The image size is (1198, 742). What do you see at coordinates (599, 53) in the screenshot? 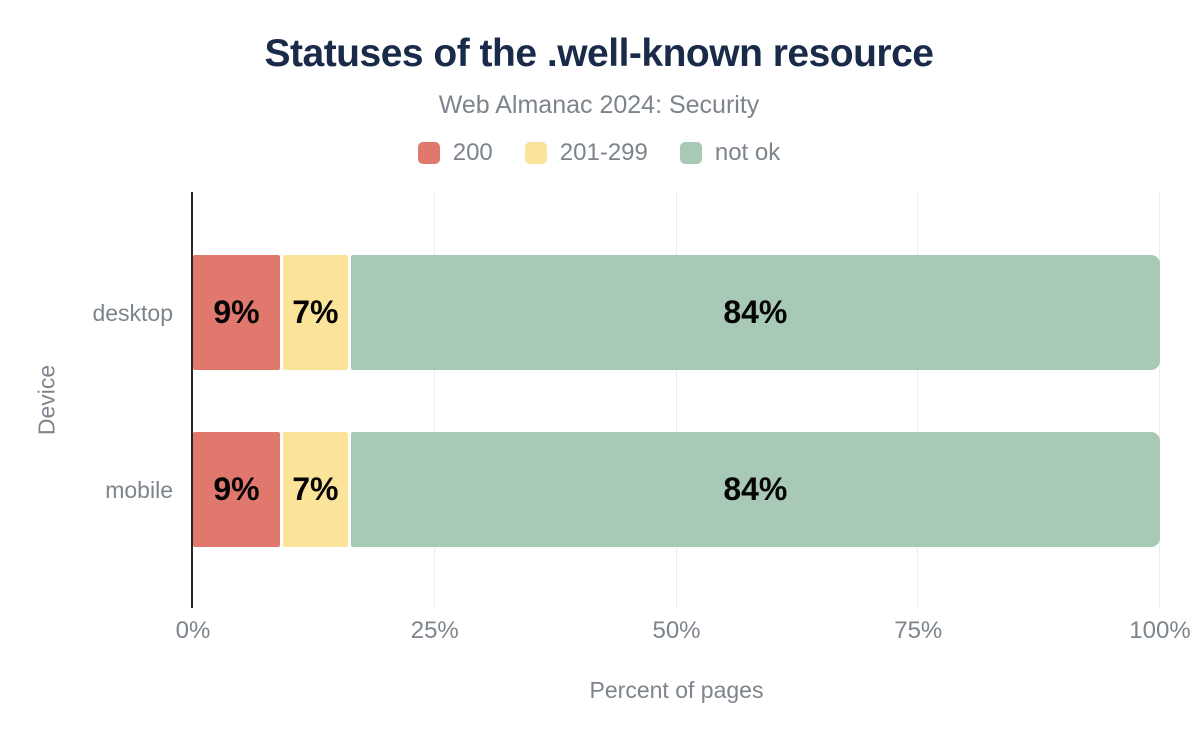
I see `chart-title: Statuses of the .well-known resource` at bounding box center [599, 53].